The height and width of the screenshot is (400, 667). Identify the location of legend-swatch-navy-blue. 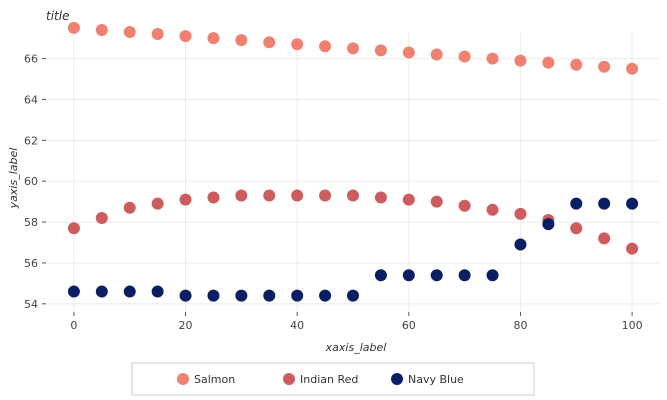
(397, 379).